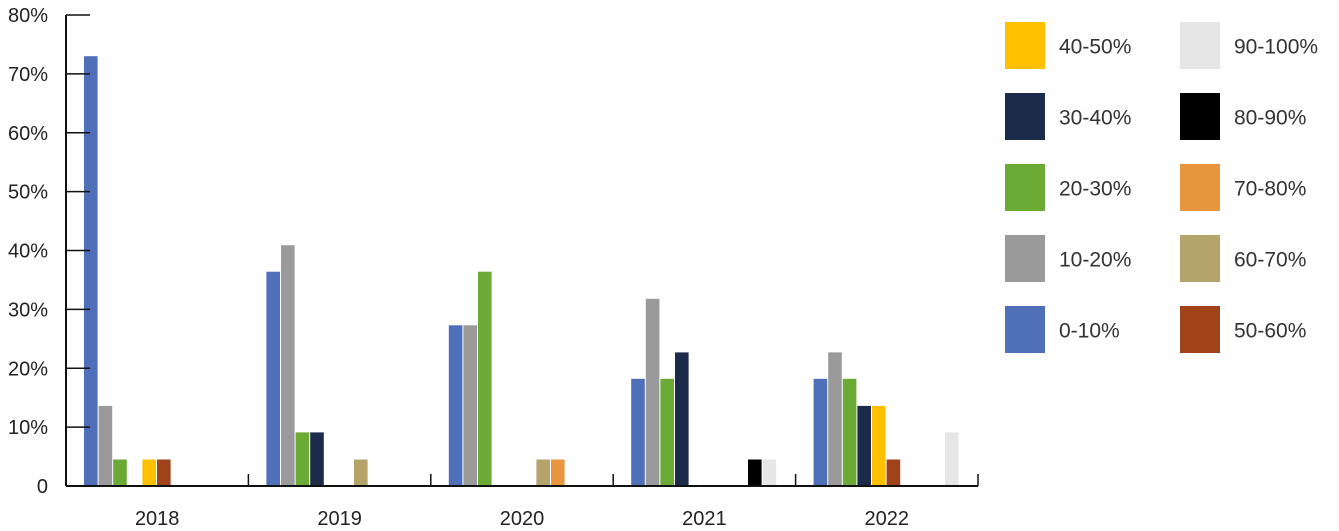 The width and height of the screenshot is (1339, 531). I want to click on y-tick-label: 60%, so click(28, 134).